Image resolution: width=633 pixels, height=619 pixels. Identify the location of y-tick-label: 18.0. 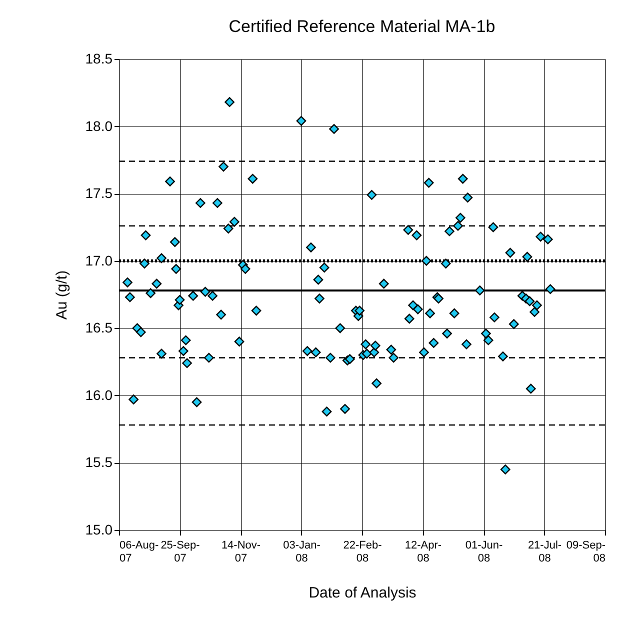
(99, 126).